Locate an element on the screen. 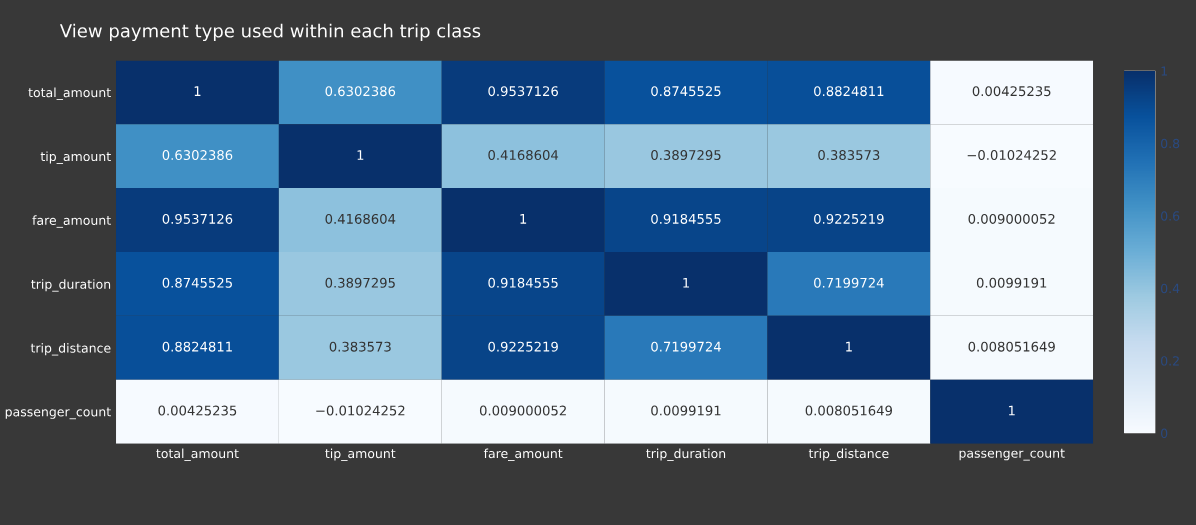 Image resolution: width=1196 pixels, height=525 pixels. color-bar-label: 0.2 is located at coordinates (1170, 361).